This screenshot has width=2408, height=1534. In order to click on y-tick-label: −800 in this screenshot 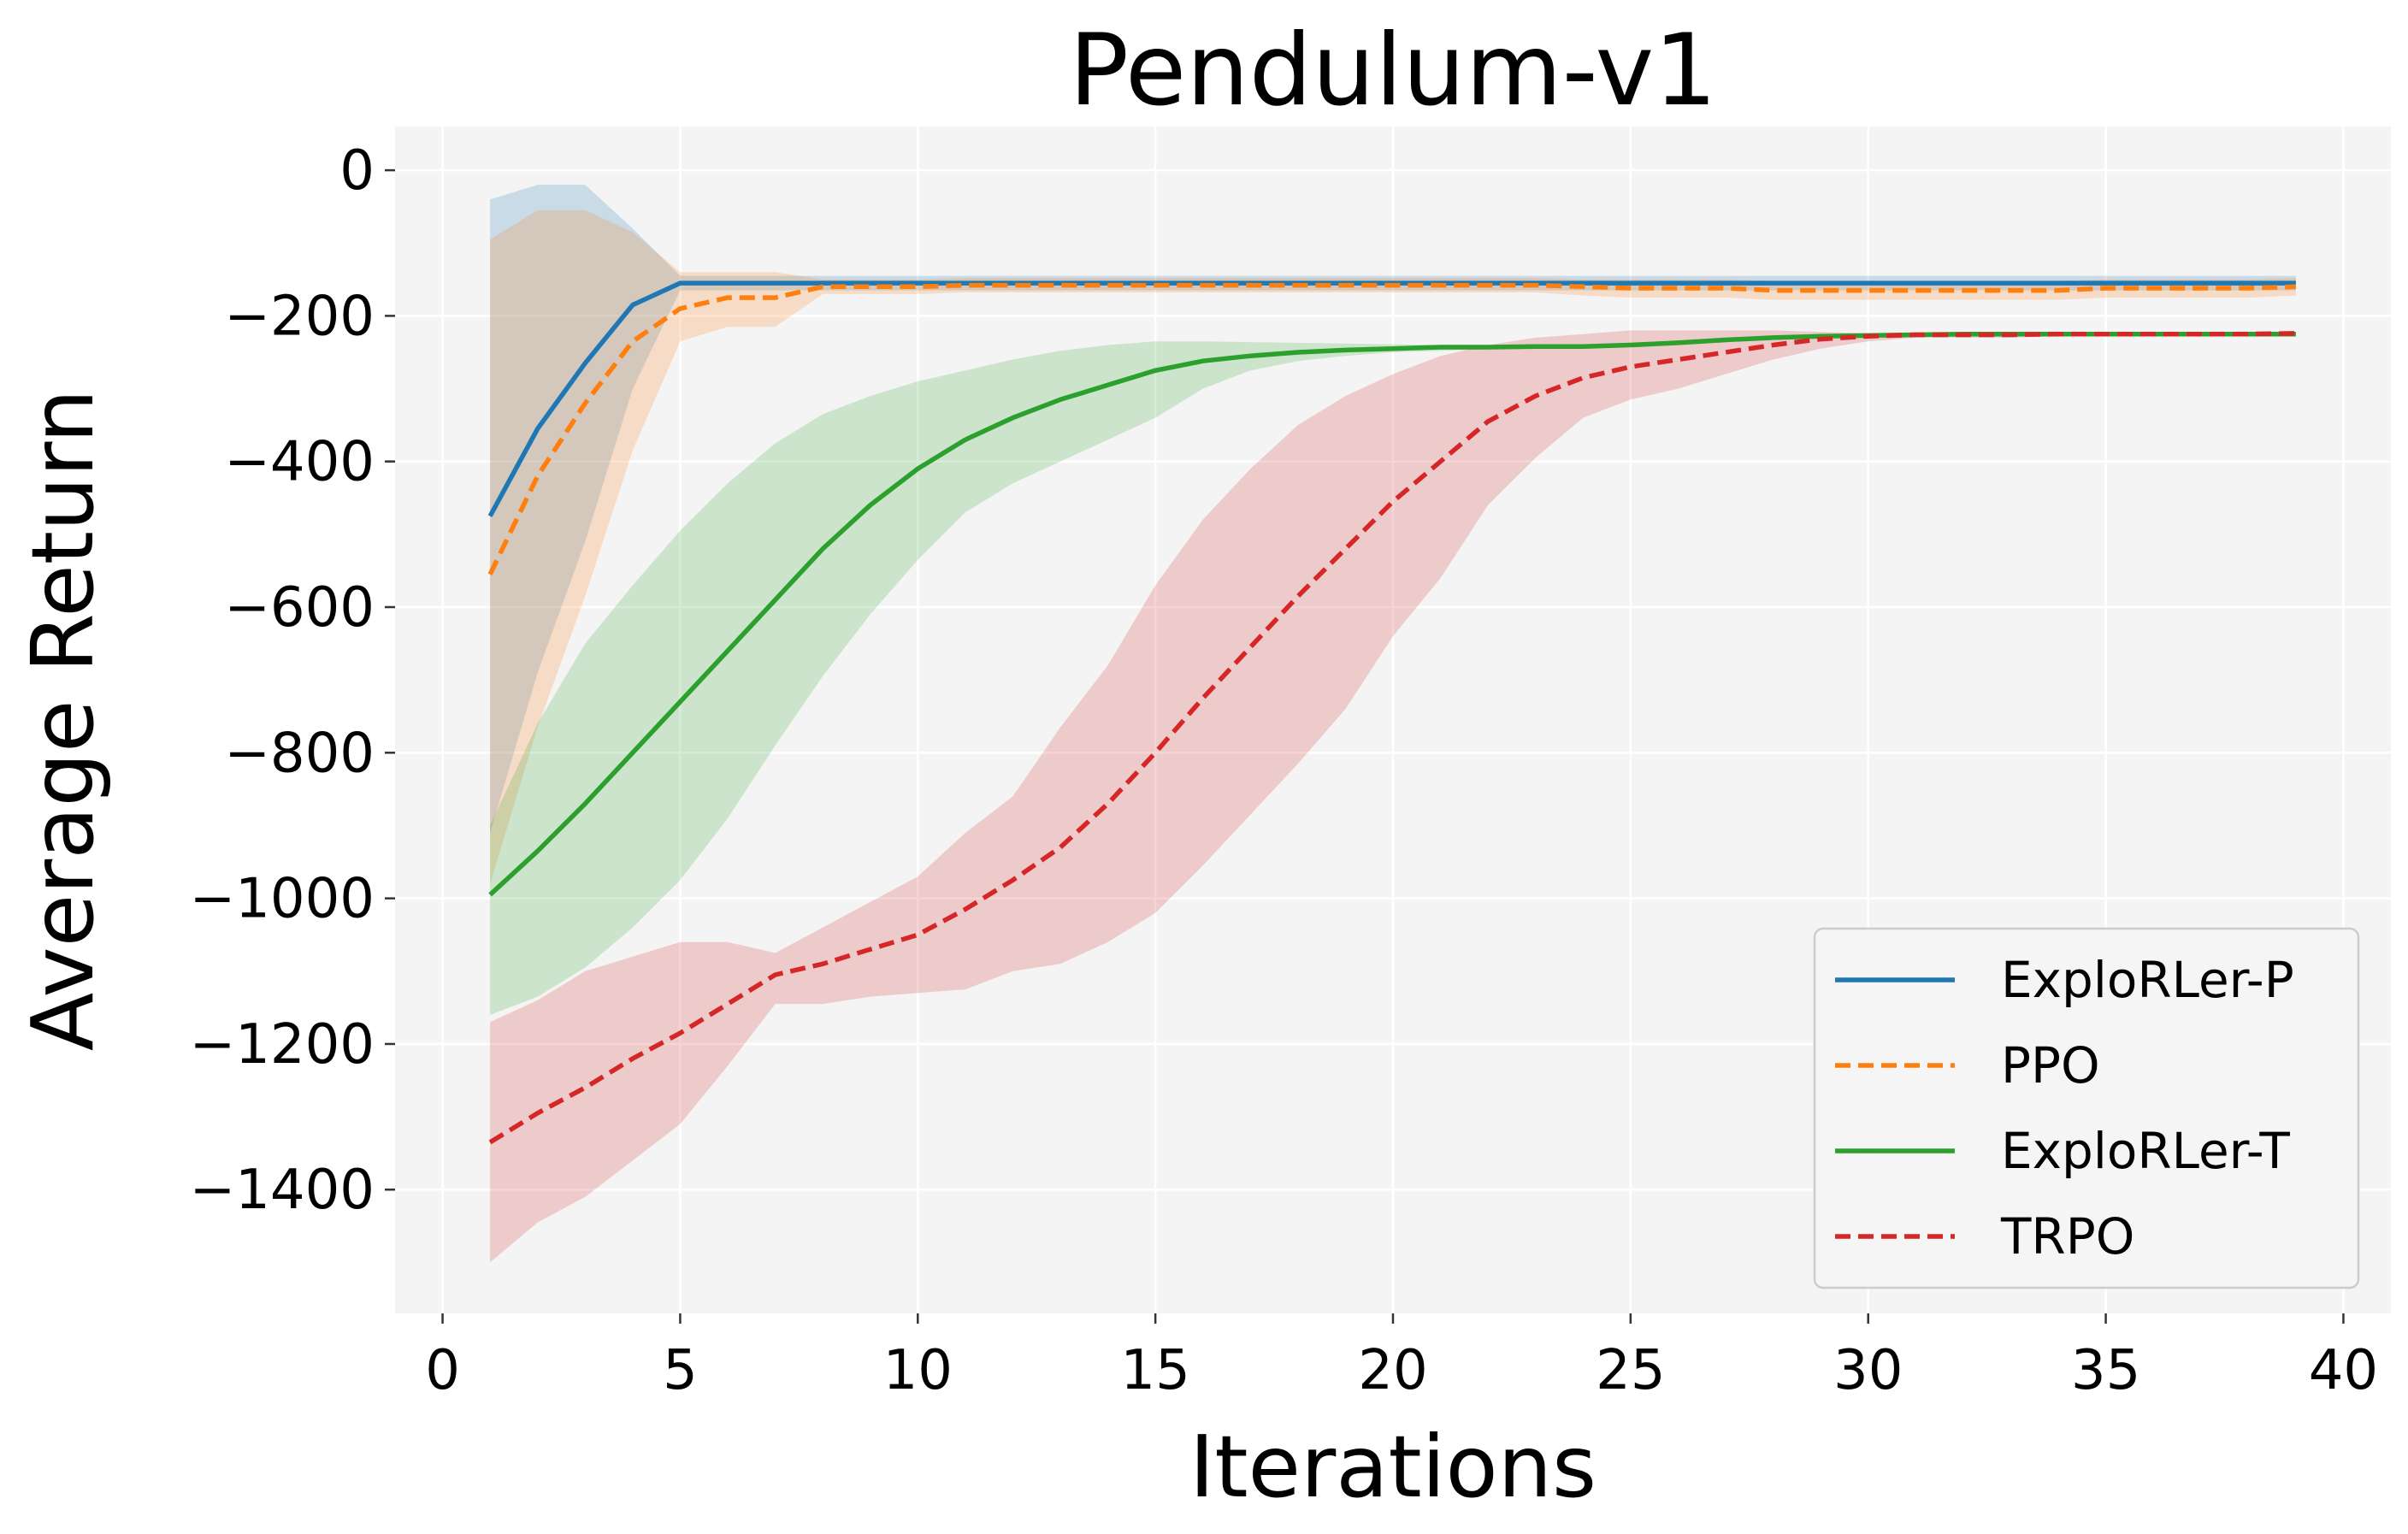, I will do `click(300, 753)`.